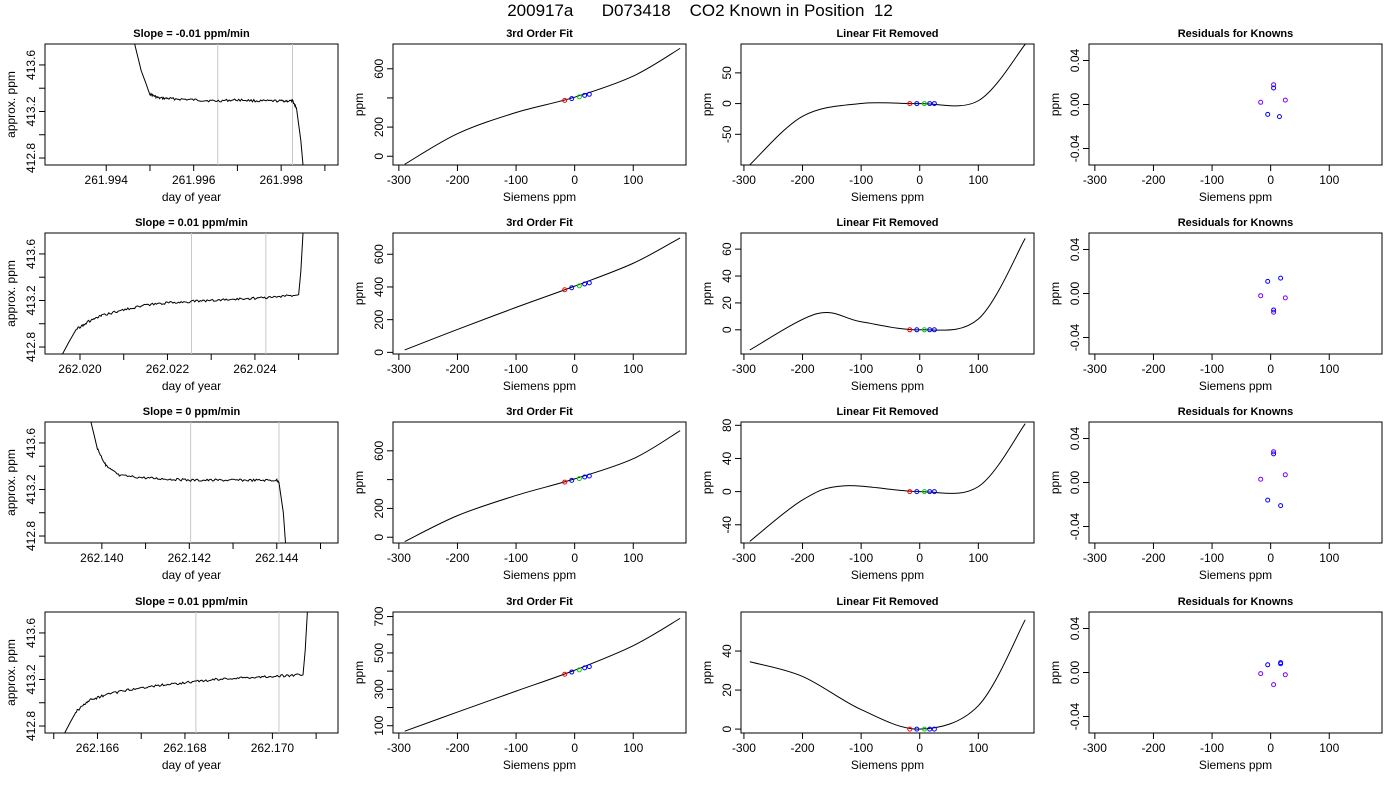 The height and width of the screenshot is (800, 1400). What do you see at coordinates (633, 558) in the screenshot?
I see `x-tick-label: 100` at bounding box center [633, 558].